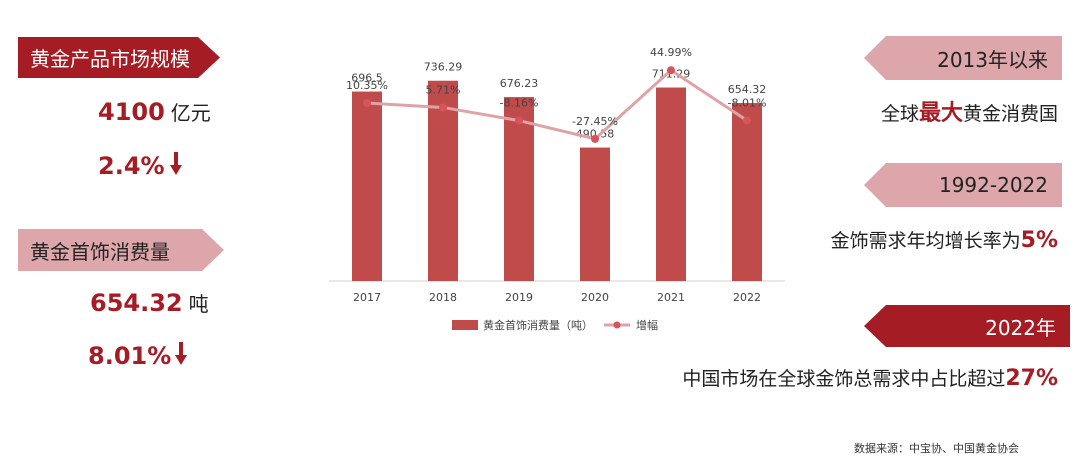  Describe the element at coordinates (519, 120) in the screenshot. I see `growth-point-2019` at that location.